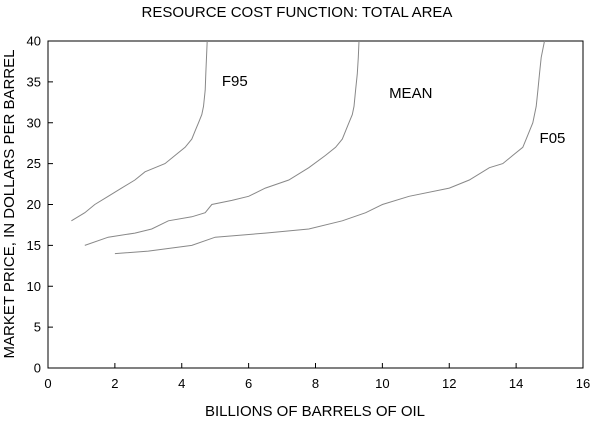  Describe the element at coordinates (34, 122) in the screenshot. I see `y-tick-label: 30` at that location.